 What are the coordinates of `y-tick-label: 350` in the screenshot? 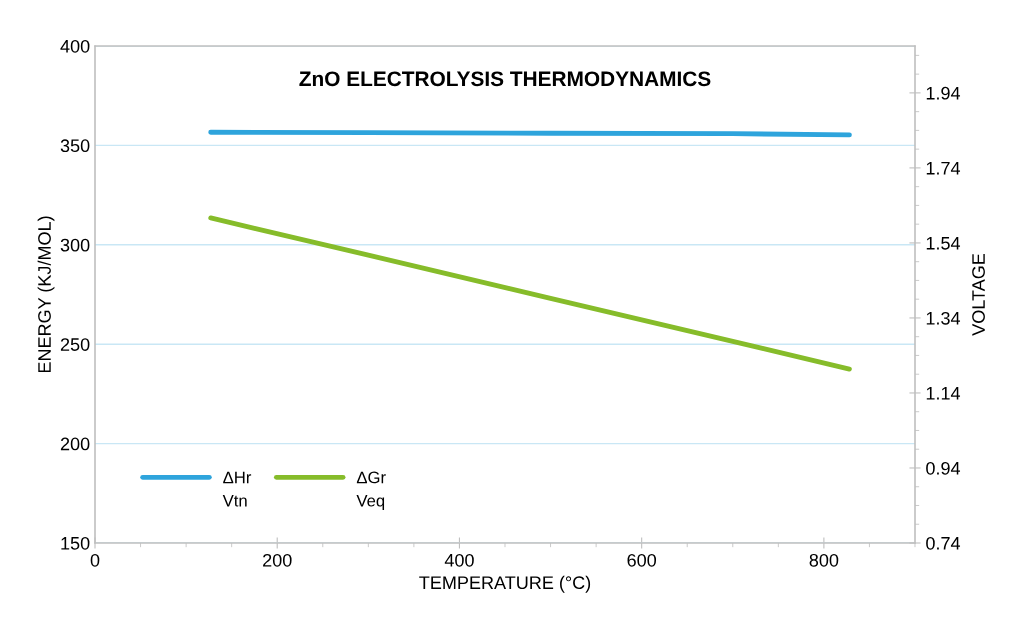 It's located at (75, 146).